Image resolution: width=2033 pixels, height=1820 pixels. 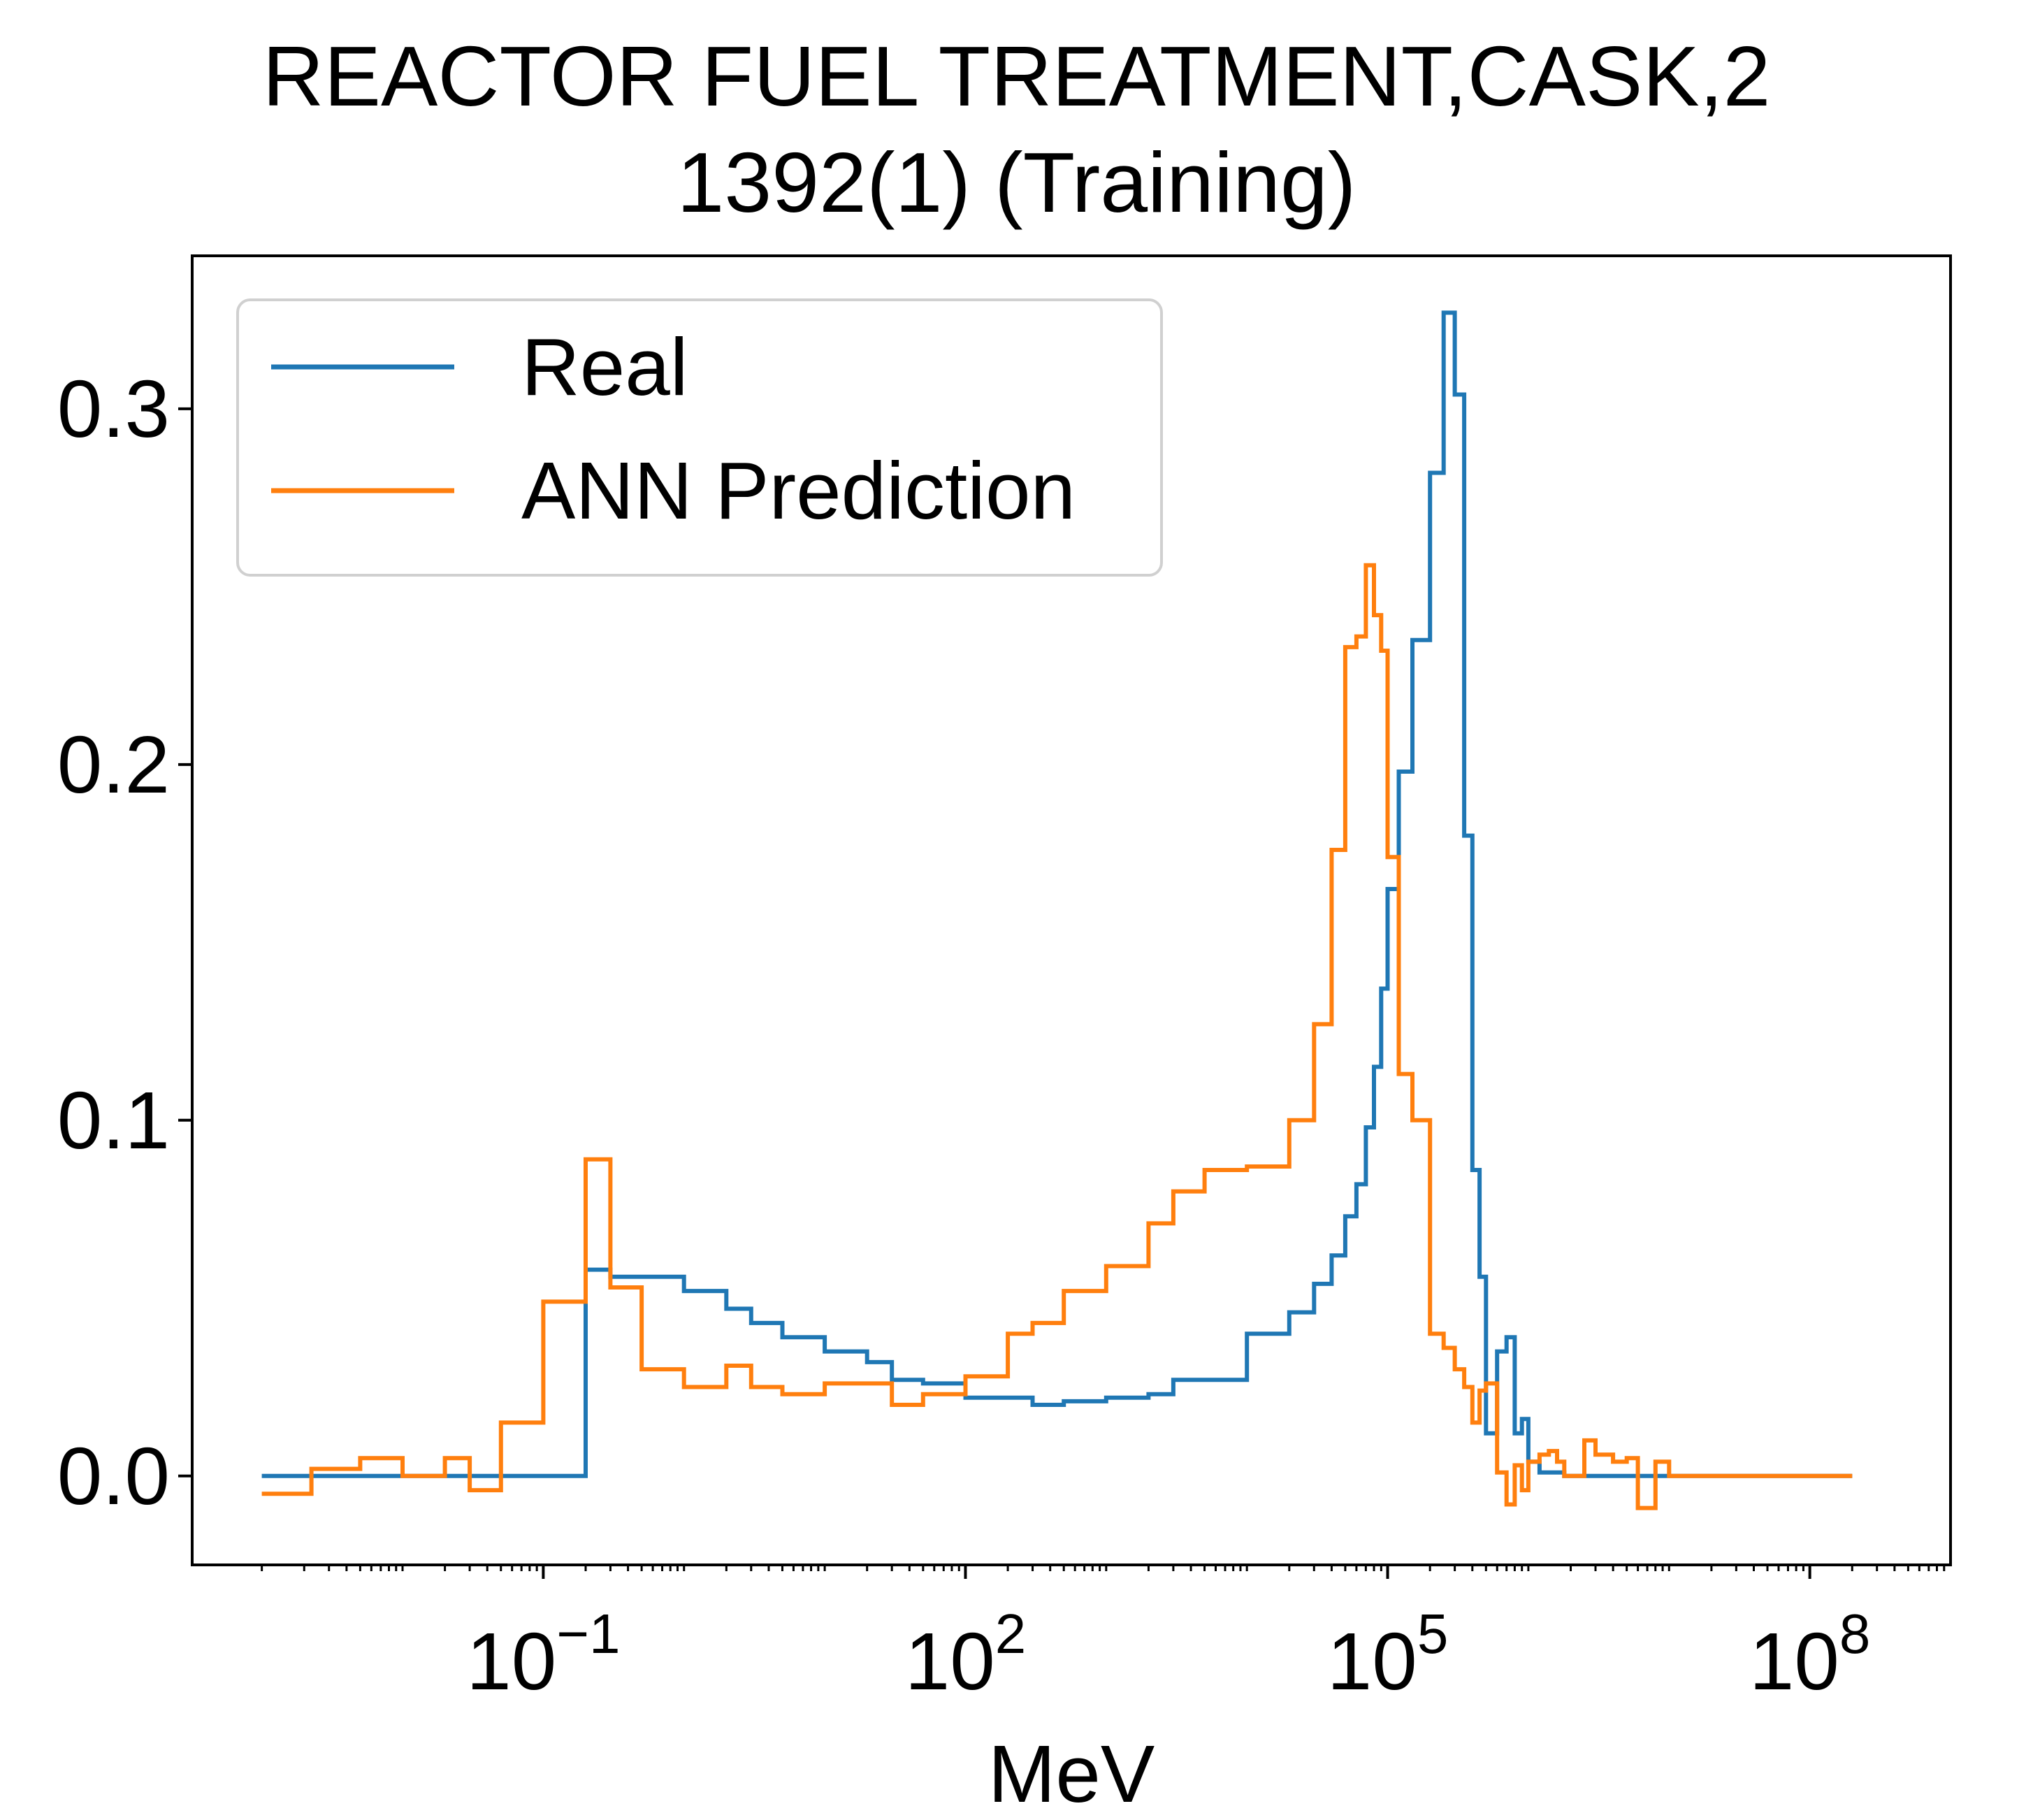 I want to click on legend-box, so click(x=699, y=437).